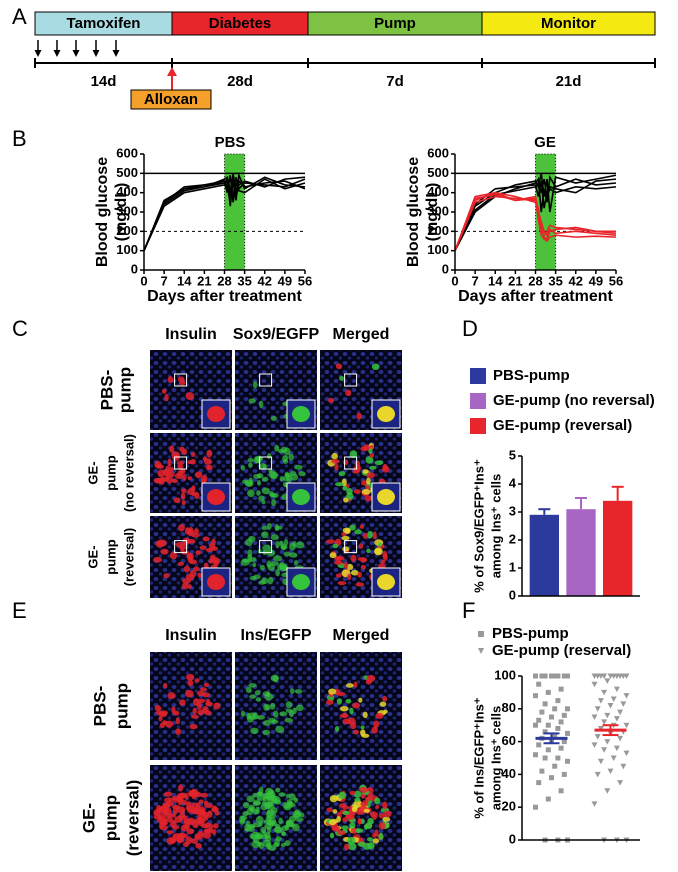  Describe the element at coordinates (395, 81) in the screenshot. I see `duration-label: 7d` at that location.